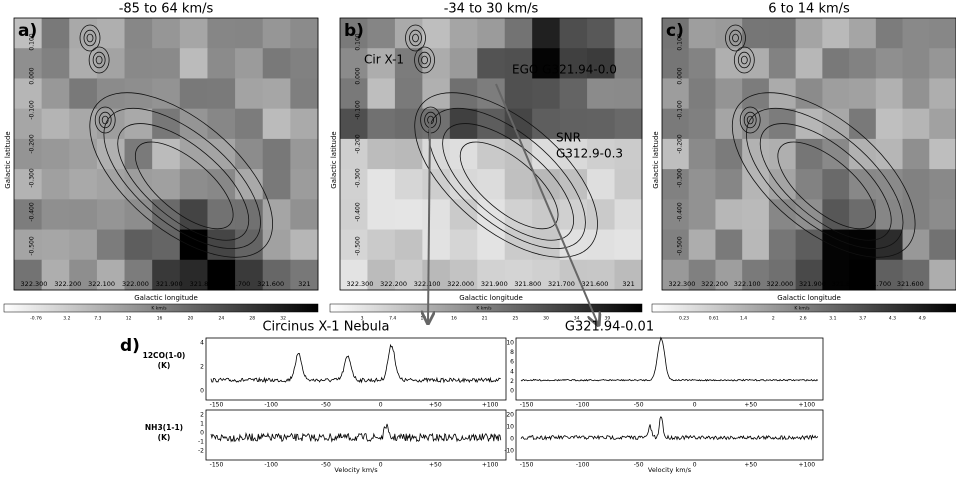  What do you see at coordinates (669, 428) in the screenshot?
I see `spectrum` at bounding box center [669, 428].